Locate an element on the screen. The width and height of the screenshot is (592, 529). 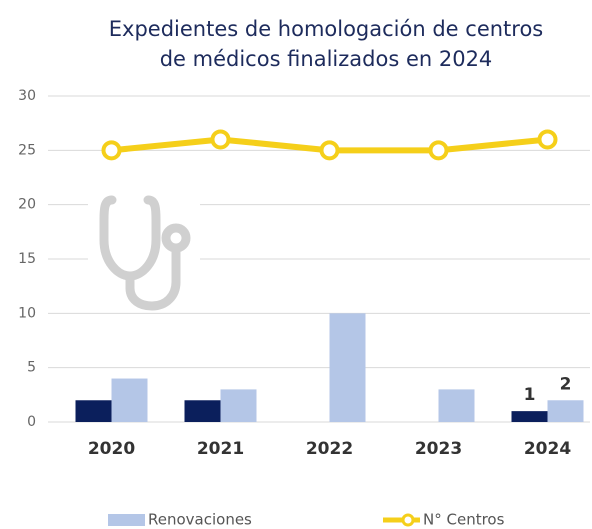
stethoscope-icon is located at coordinates (144, 250).